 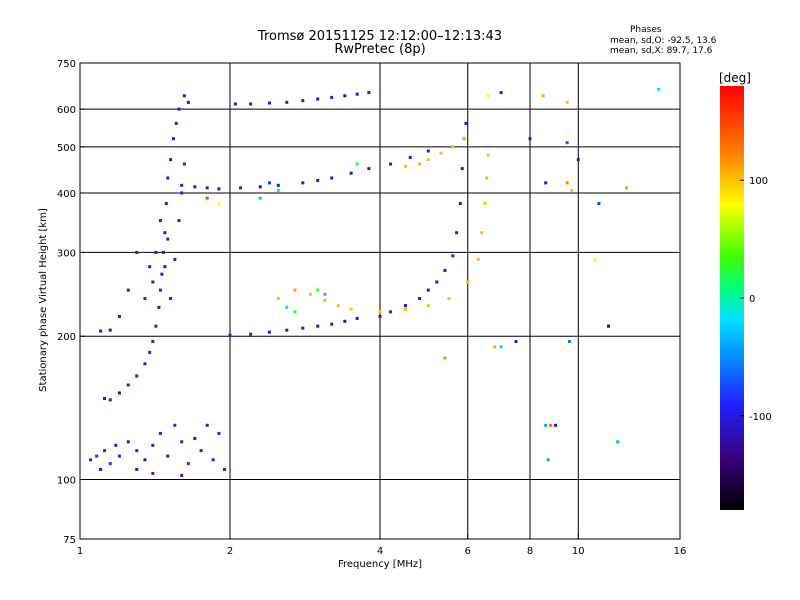 I want to click on colorbar-tick-label: 100, so click(x=758, y=181).